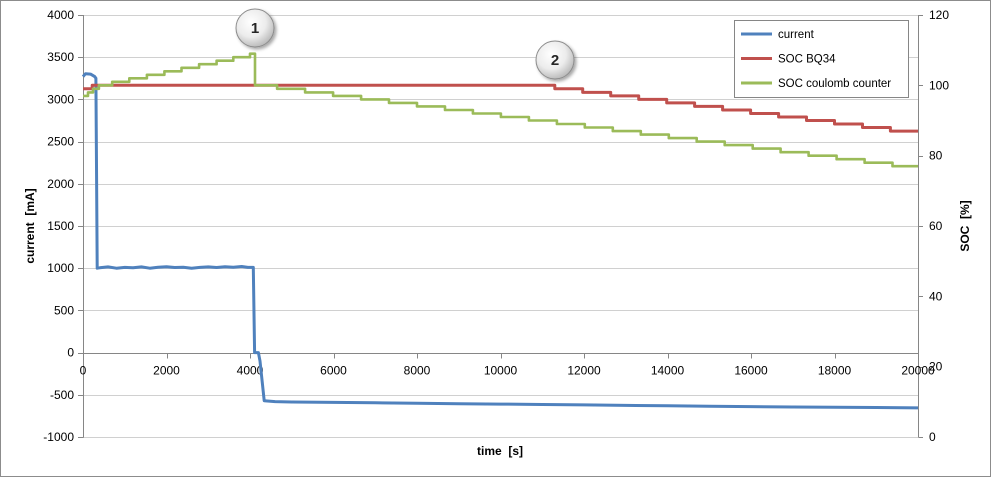  I want to click on legend-item-soc-bq34: SOC BQ34, so click(788, 60).